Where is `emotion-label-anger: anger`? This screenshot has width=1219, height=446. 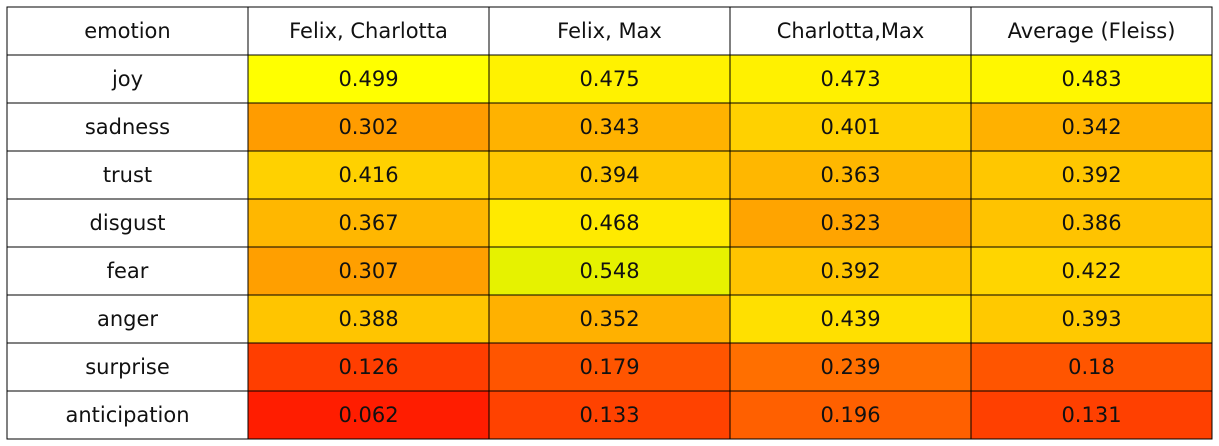
emotion-label-anger: anger is located at coordinates (127, 319).